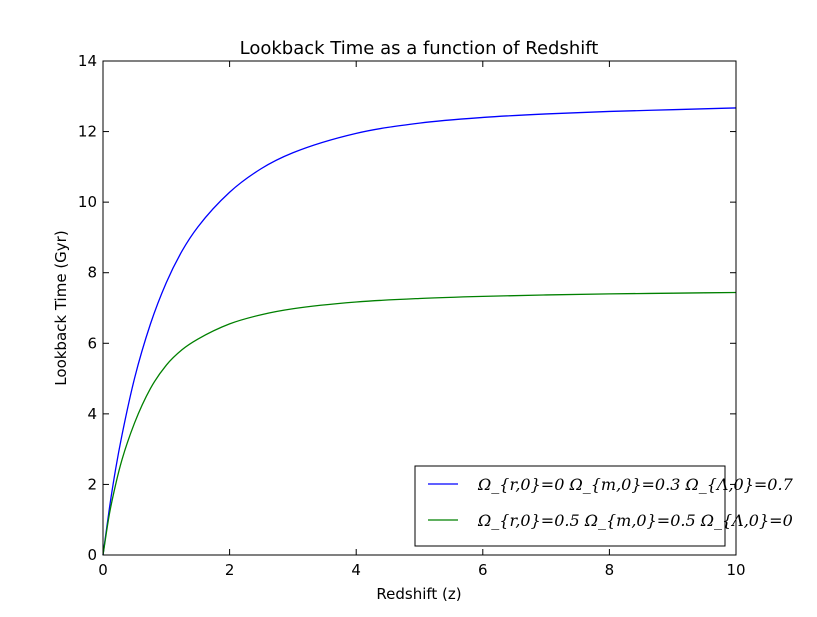 The image size is (817, 617). Describe the element at coordinates (92, 555) in the screenshot. I see `y-tick-label: 0` at that location.